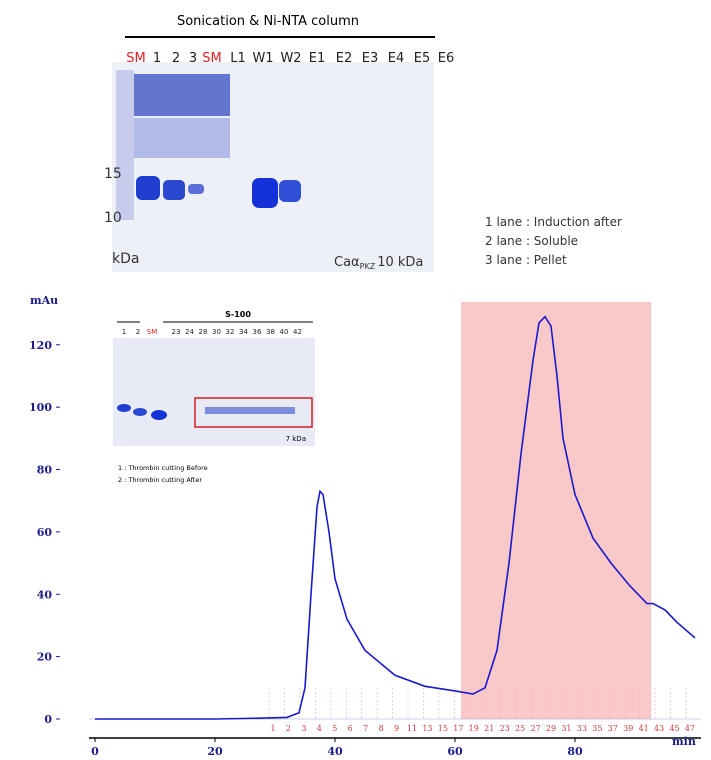  What do you see at coordinates (350, 728) in the screenshot?
I see `fraction-label: 6` at bounding box center [350, 728].